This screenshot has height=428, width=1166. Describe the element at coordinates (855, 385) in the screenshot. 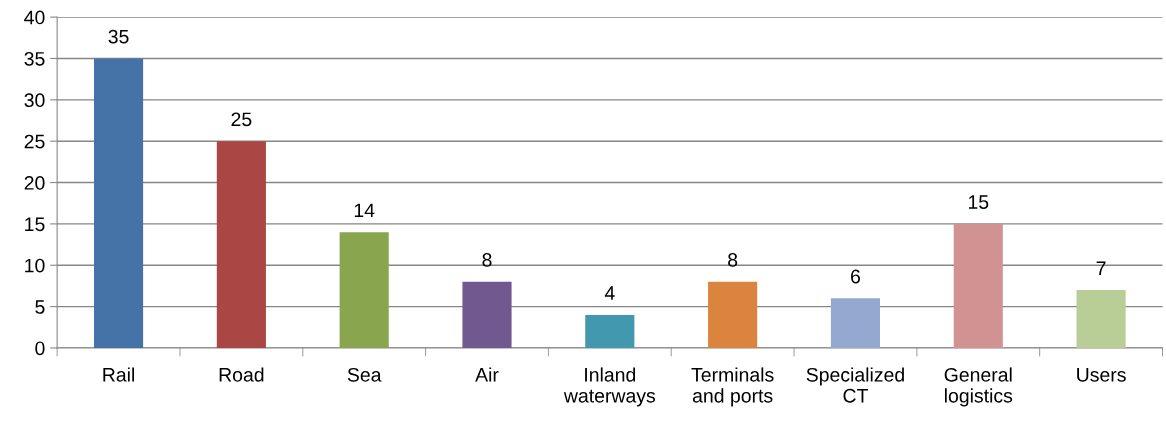

I see `x-tick-label: Specialized CT` at that location.